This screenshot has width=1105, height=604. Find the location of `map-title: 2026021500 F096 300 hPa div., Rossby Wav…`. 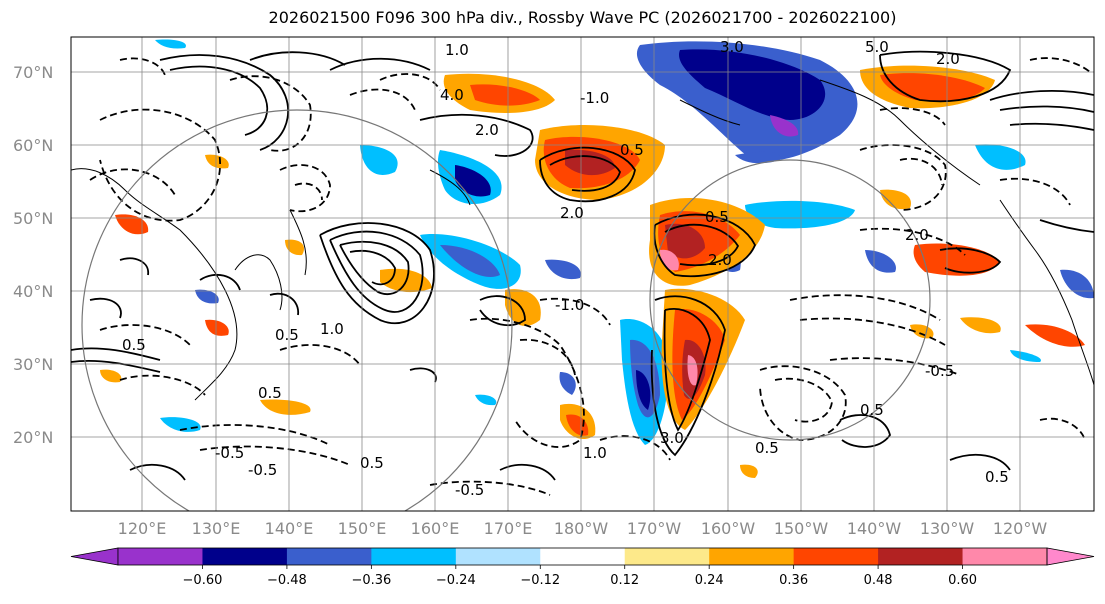

map-title: 2026021500 F096 300 hPa div., Rossby Wav… is located at coordinates (582, 17).